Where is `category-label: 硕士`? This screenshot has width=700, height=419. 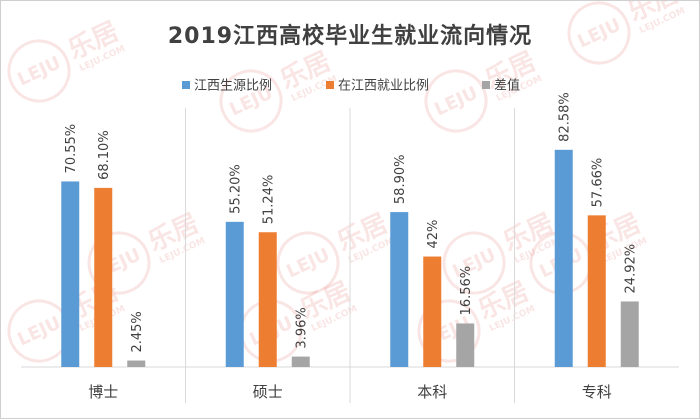
category-label: 硕士 is located at coordinates (268, 392).